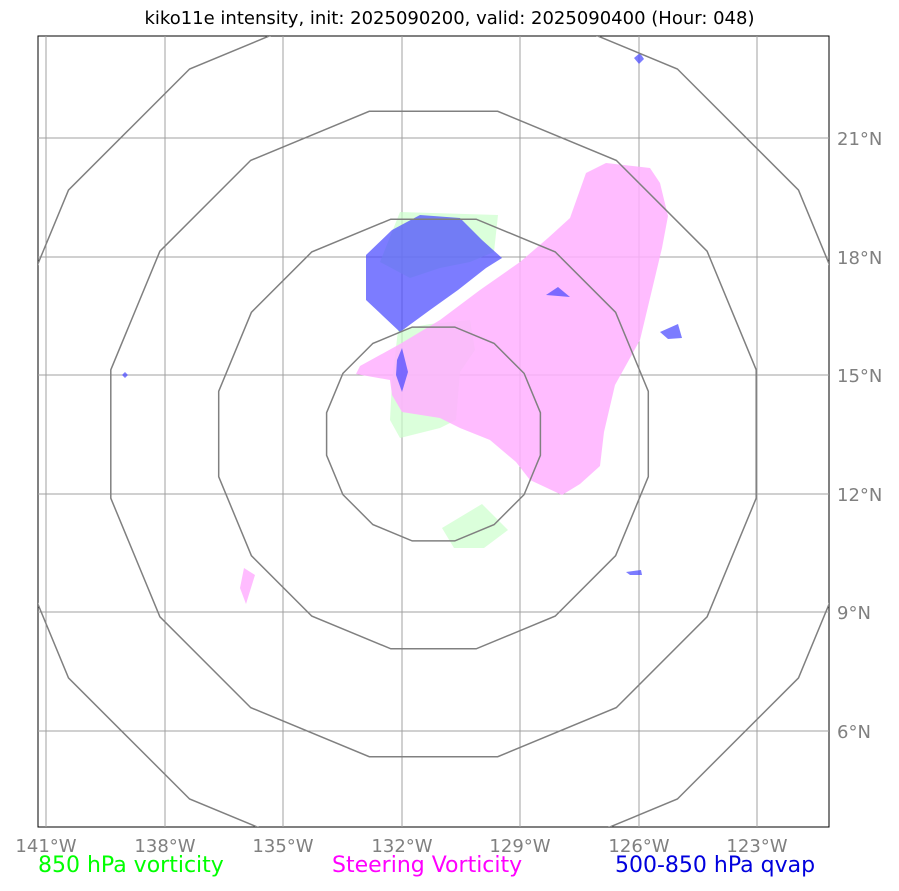 The image size is (899, 891). What do you see at coordinates (859, 376) in the screenshot?
I see `lat-tick-label: 15°N` at bounding box center [859, 376].